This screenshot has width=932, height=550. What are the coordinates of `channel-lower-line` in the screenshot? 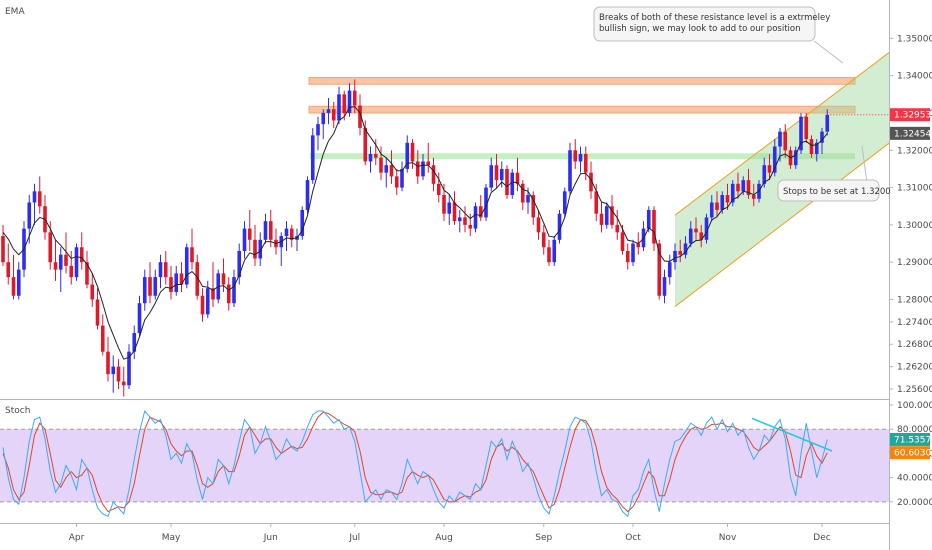 It's located at (782, 224).